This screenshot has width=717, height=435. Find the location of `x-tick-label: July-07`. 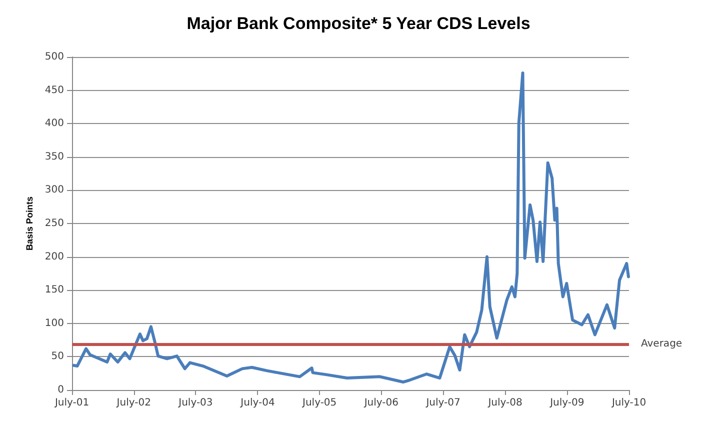

x-tick-label: July-07 is located at coordinates (442, 403).